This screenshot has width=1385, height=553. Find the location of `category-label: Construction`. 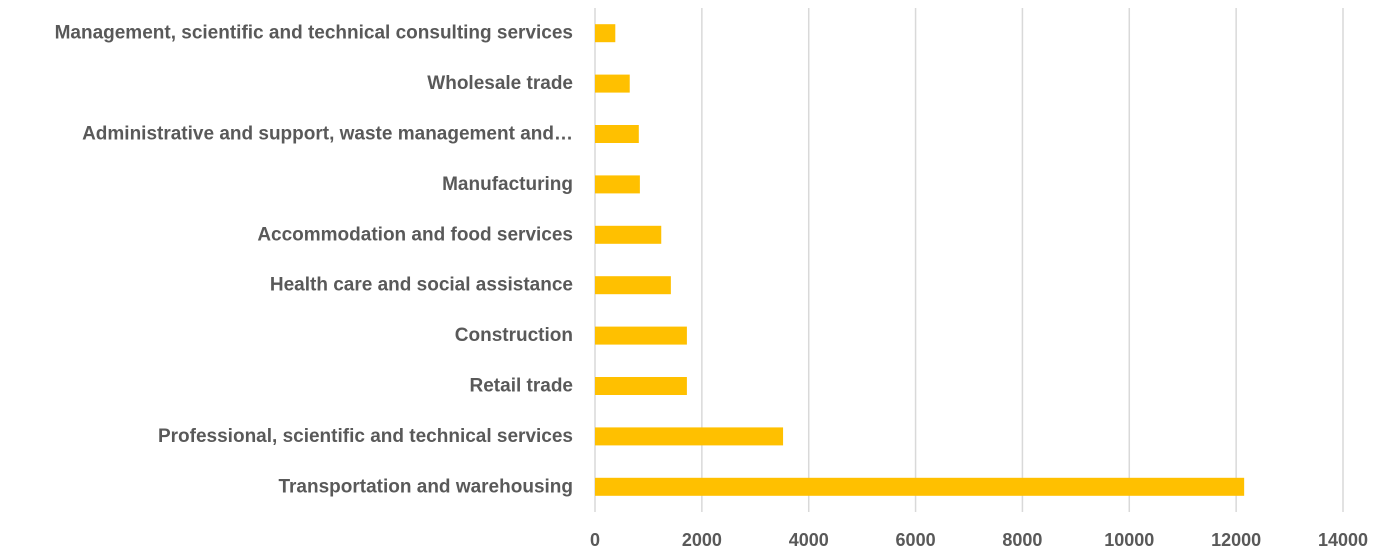

category-label: Construction is located at coordinates (514, 335).